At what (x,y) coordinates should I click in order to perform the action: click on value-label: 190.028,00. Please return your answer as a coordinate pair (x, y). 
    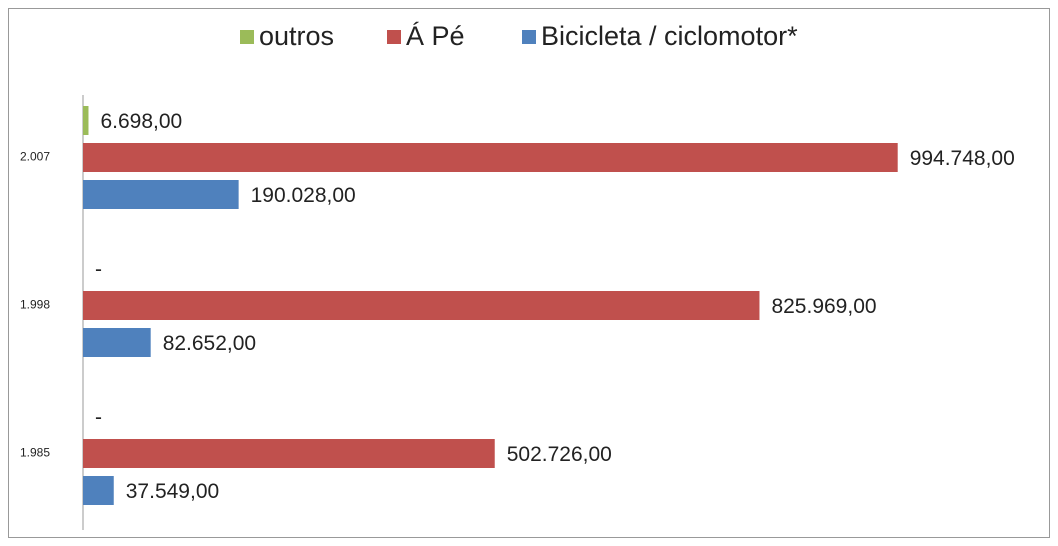
    Looking at the image, I should click on (303, 195).